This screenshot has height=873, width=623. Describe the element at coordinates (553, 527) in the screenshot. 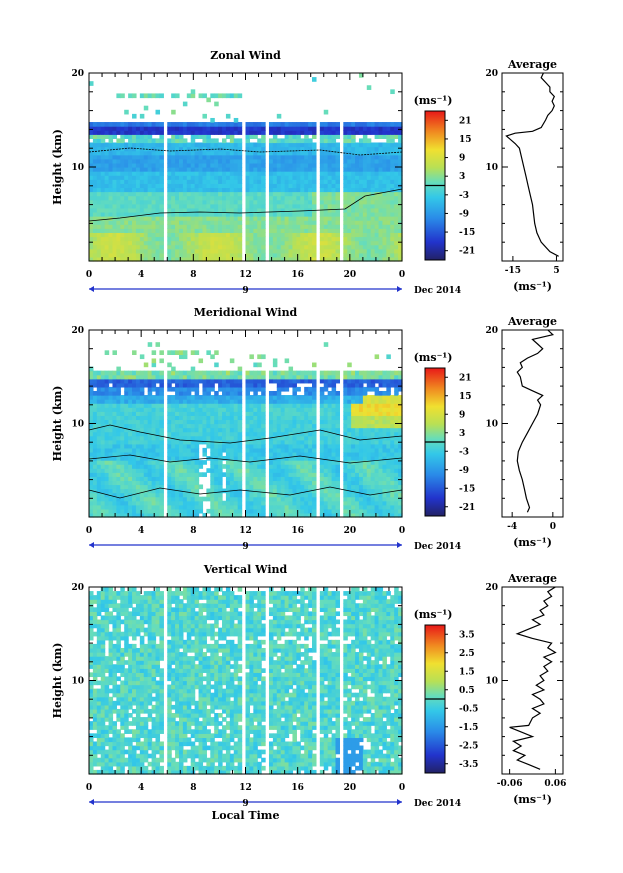

I see `profile-x-tick-label: 0` at that location.